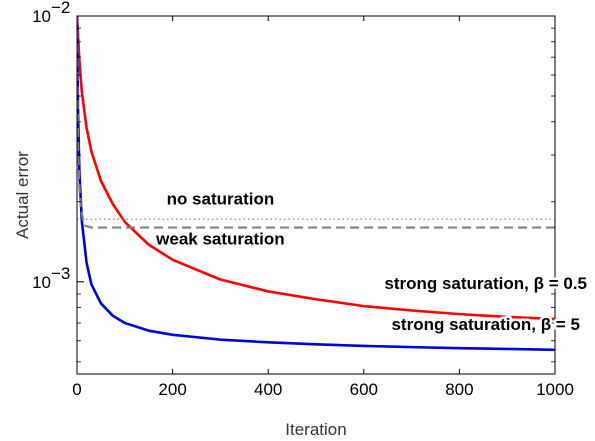 Image resolution: width=595 pixels, height=441 pixels. What do you see at coordinates (268, 389) in the screenshot?
I see `x-tick-label: 400` at bounding box center [268, 389].